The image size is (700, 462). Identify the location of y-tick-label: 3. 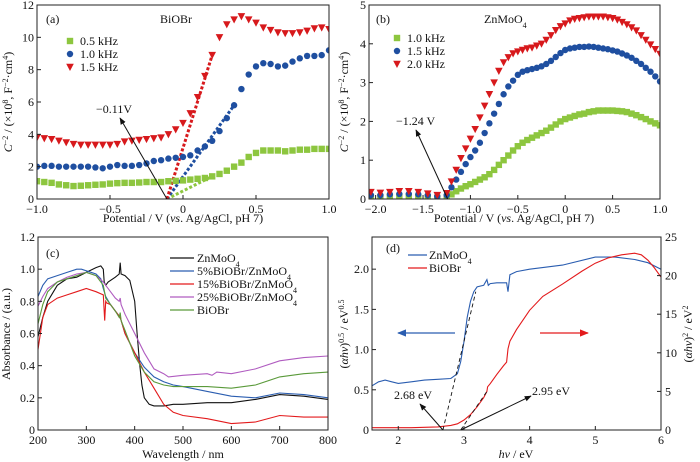
(363, 83).